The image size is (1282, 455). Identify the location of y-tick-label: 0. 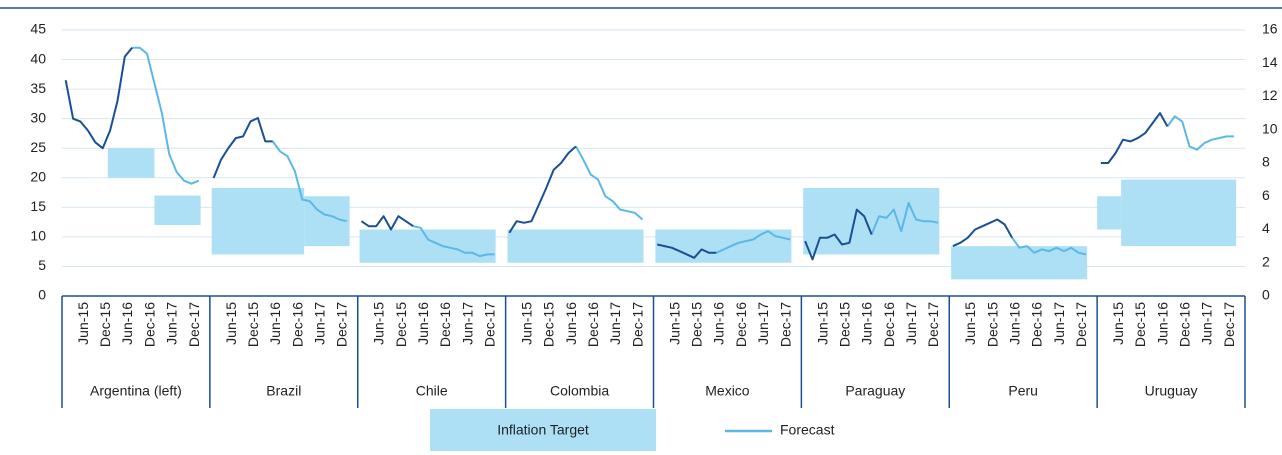
(42, 295).